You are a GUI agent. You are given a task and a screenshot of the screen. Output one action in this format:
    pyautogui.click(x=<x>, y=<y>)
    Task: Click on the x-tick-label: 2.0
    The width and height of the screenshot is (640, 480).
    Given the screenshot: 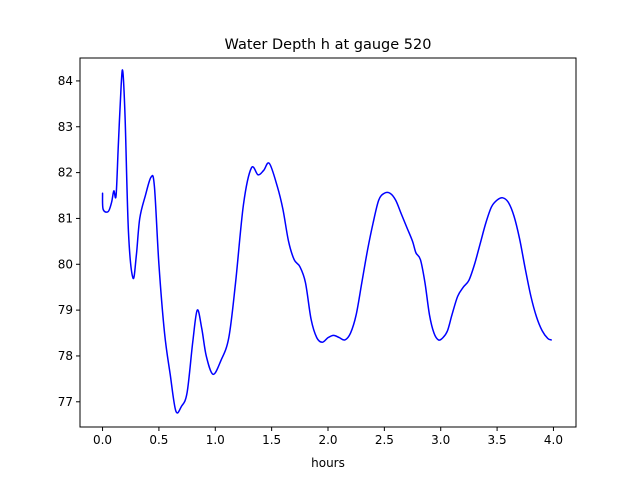 What is the action you would take?
    pyautogui.click(x=327, y=440)
    